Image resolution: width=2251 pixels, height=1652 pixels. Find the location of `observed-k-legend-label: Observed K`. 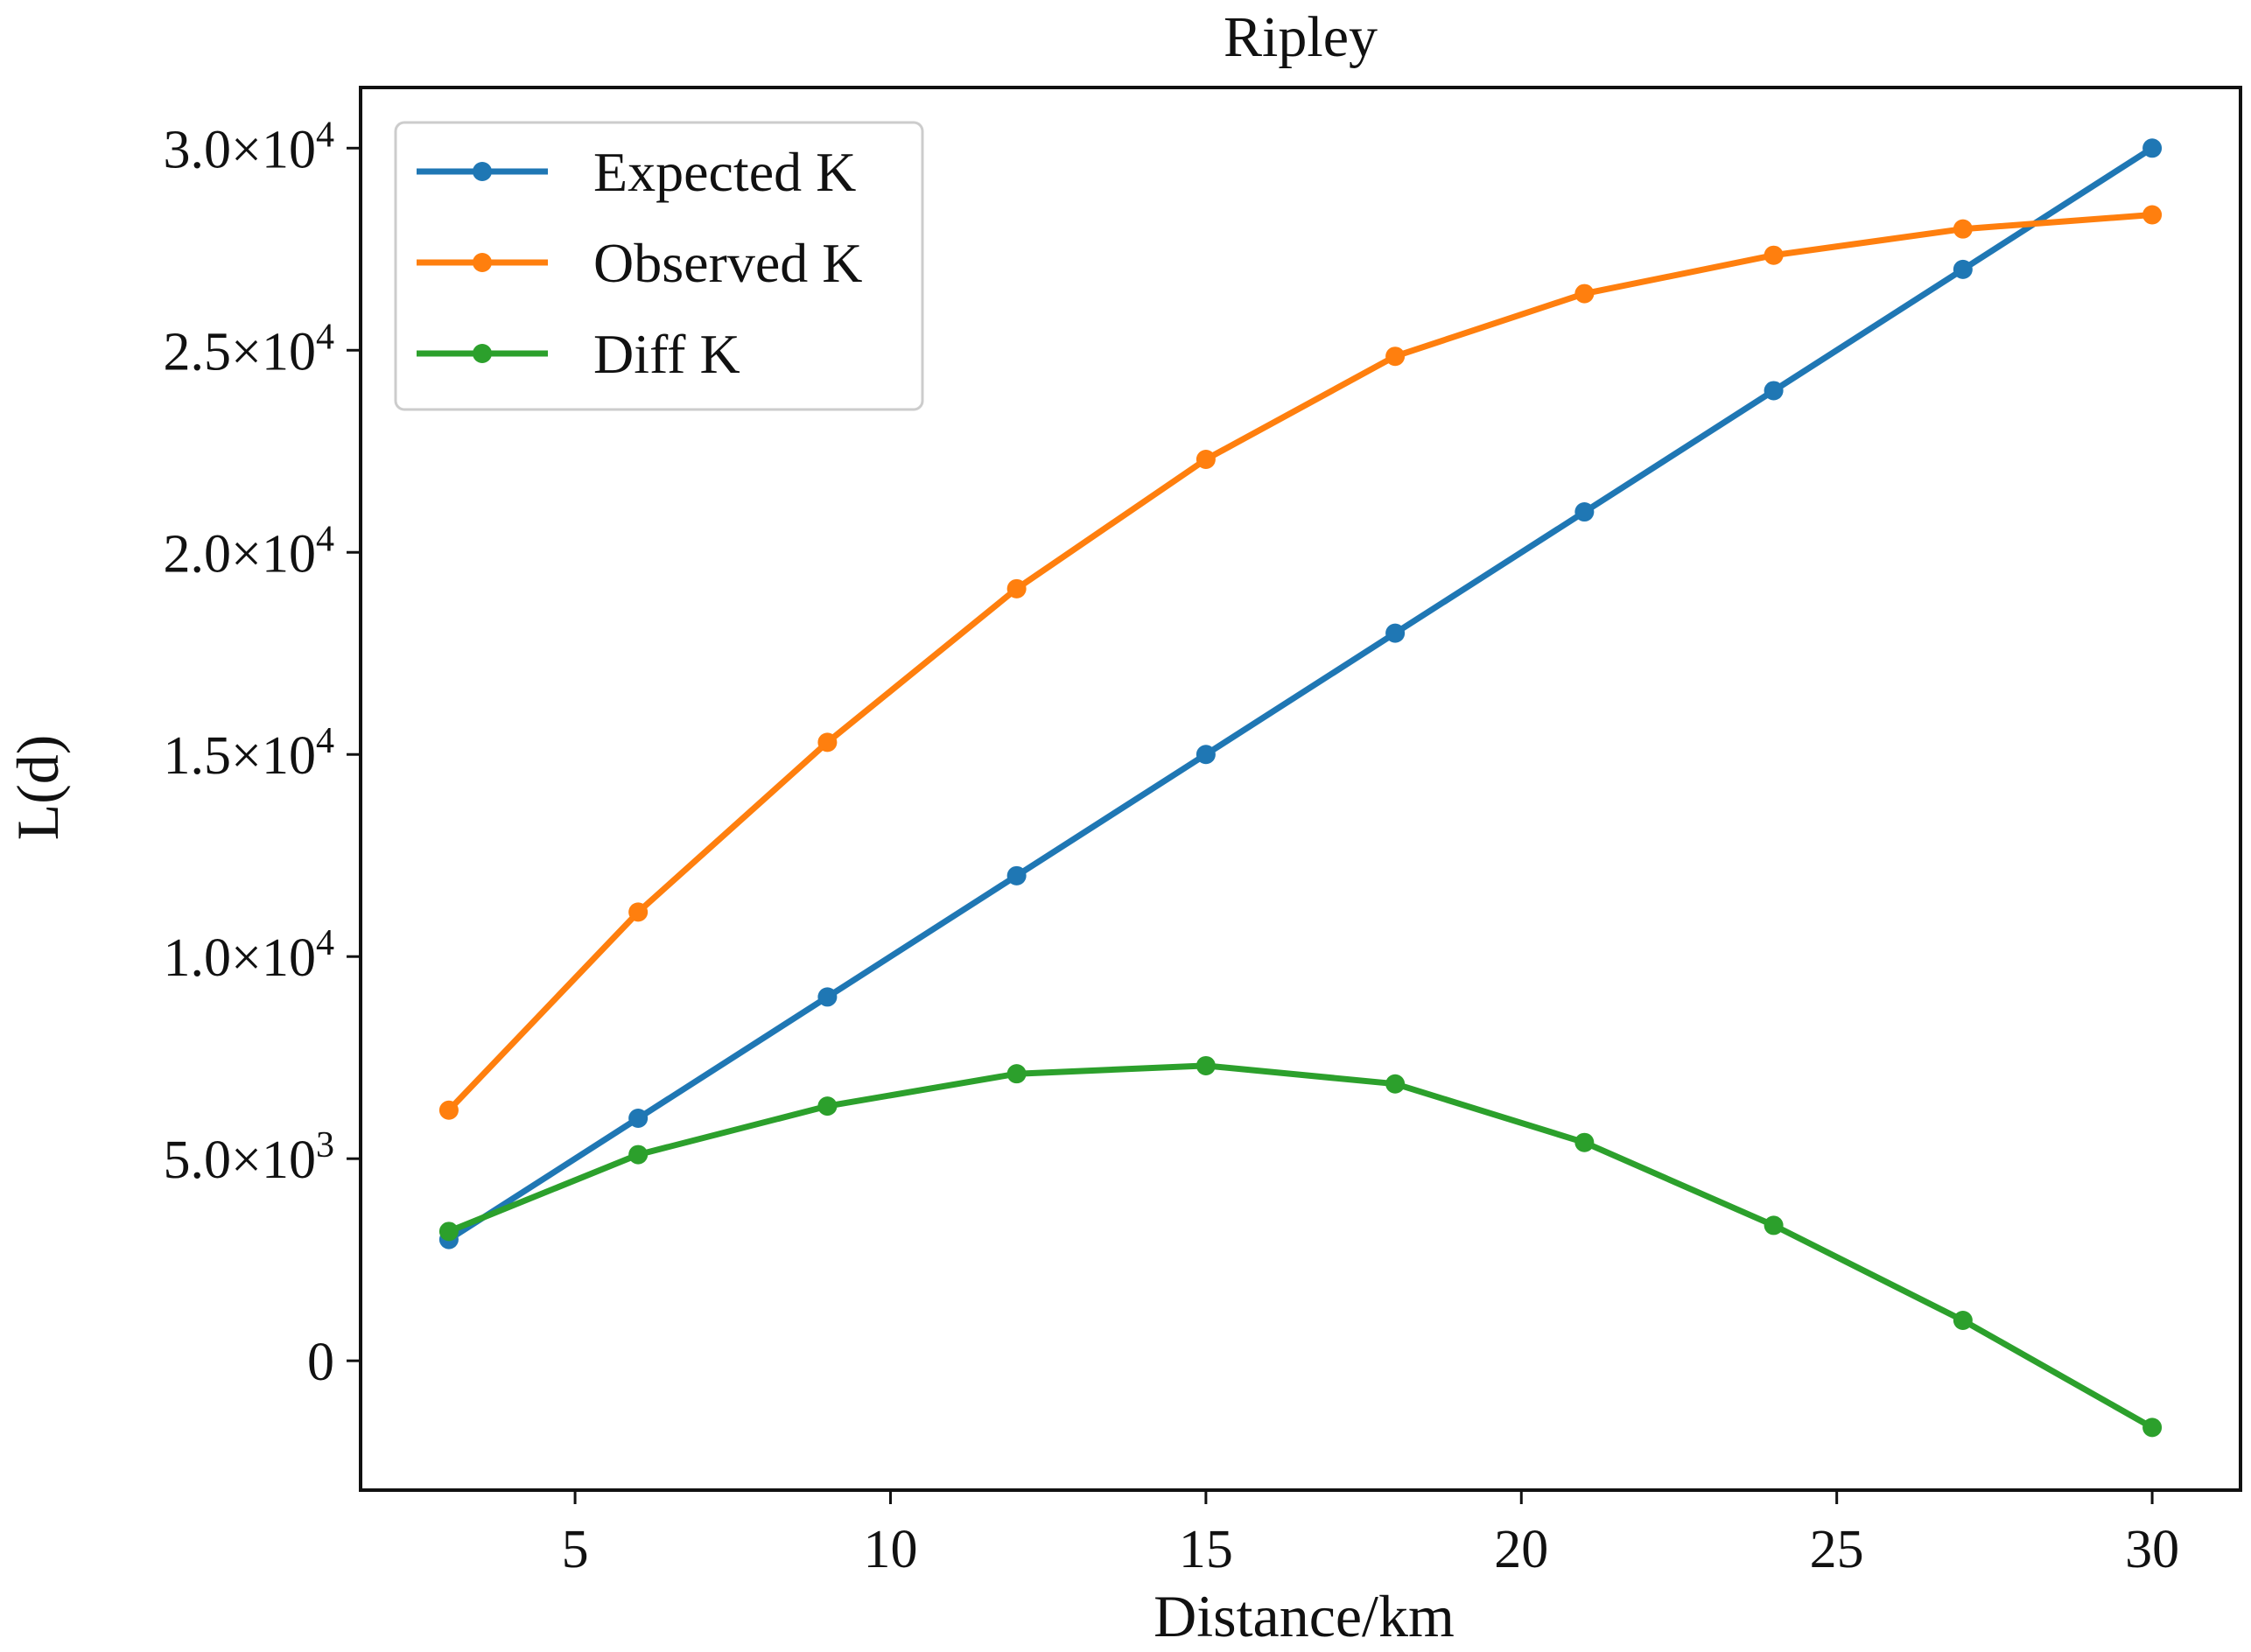

observed-k-legend-label: Observed K is located at coordinates (727, 263).